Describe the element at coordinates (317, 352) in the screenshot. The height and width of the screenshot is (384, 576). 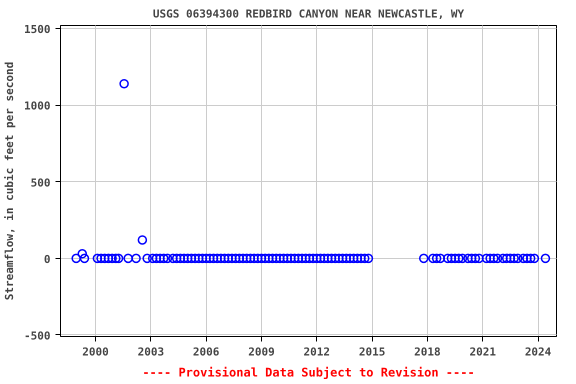
I see `x-tick-label: 2012` at that location.